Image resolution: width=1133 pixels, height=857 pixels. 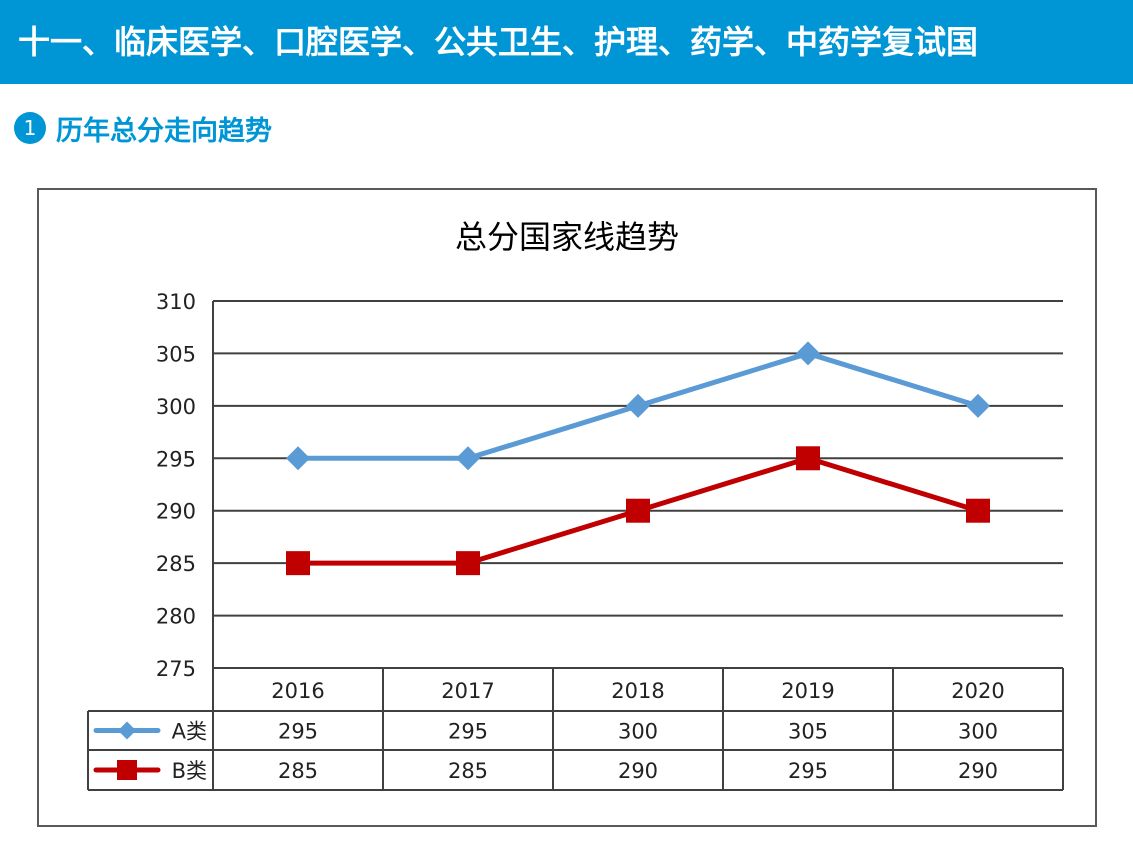 What do you see at coordinates (176, 354) in the screenshot?
I see `y-tick-label: 305` at bounding box center [176, 354].